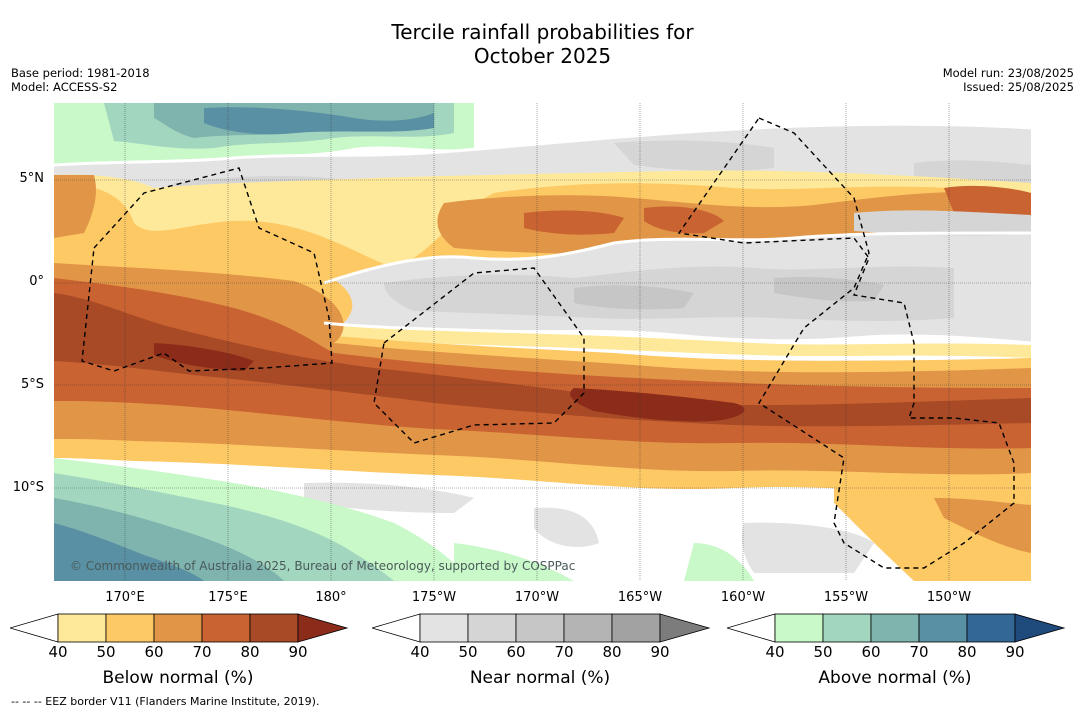  Describe the element at coordinates (1008, 73) in the screenshot. I see `model-run: Model run: 23/08/2025` at that location.